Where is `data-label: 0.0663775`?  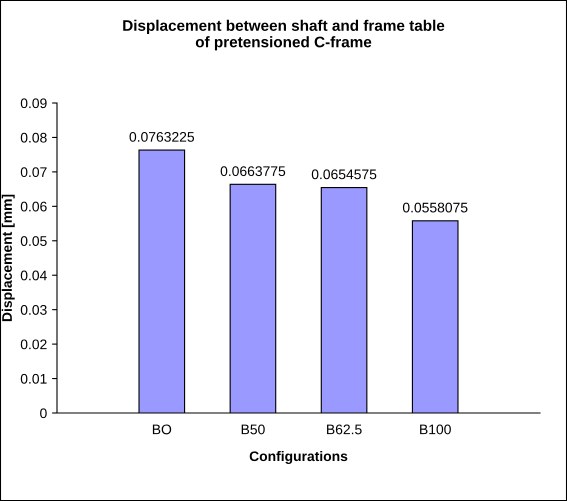
data-label: 0.0663775 is located at coordinates (253, 171).